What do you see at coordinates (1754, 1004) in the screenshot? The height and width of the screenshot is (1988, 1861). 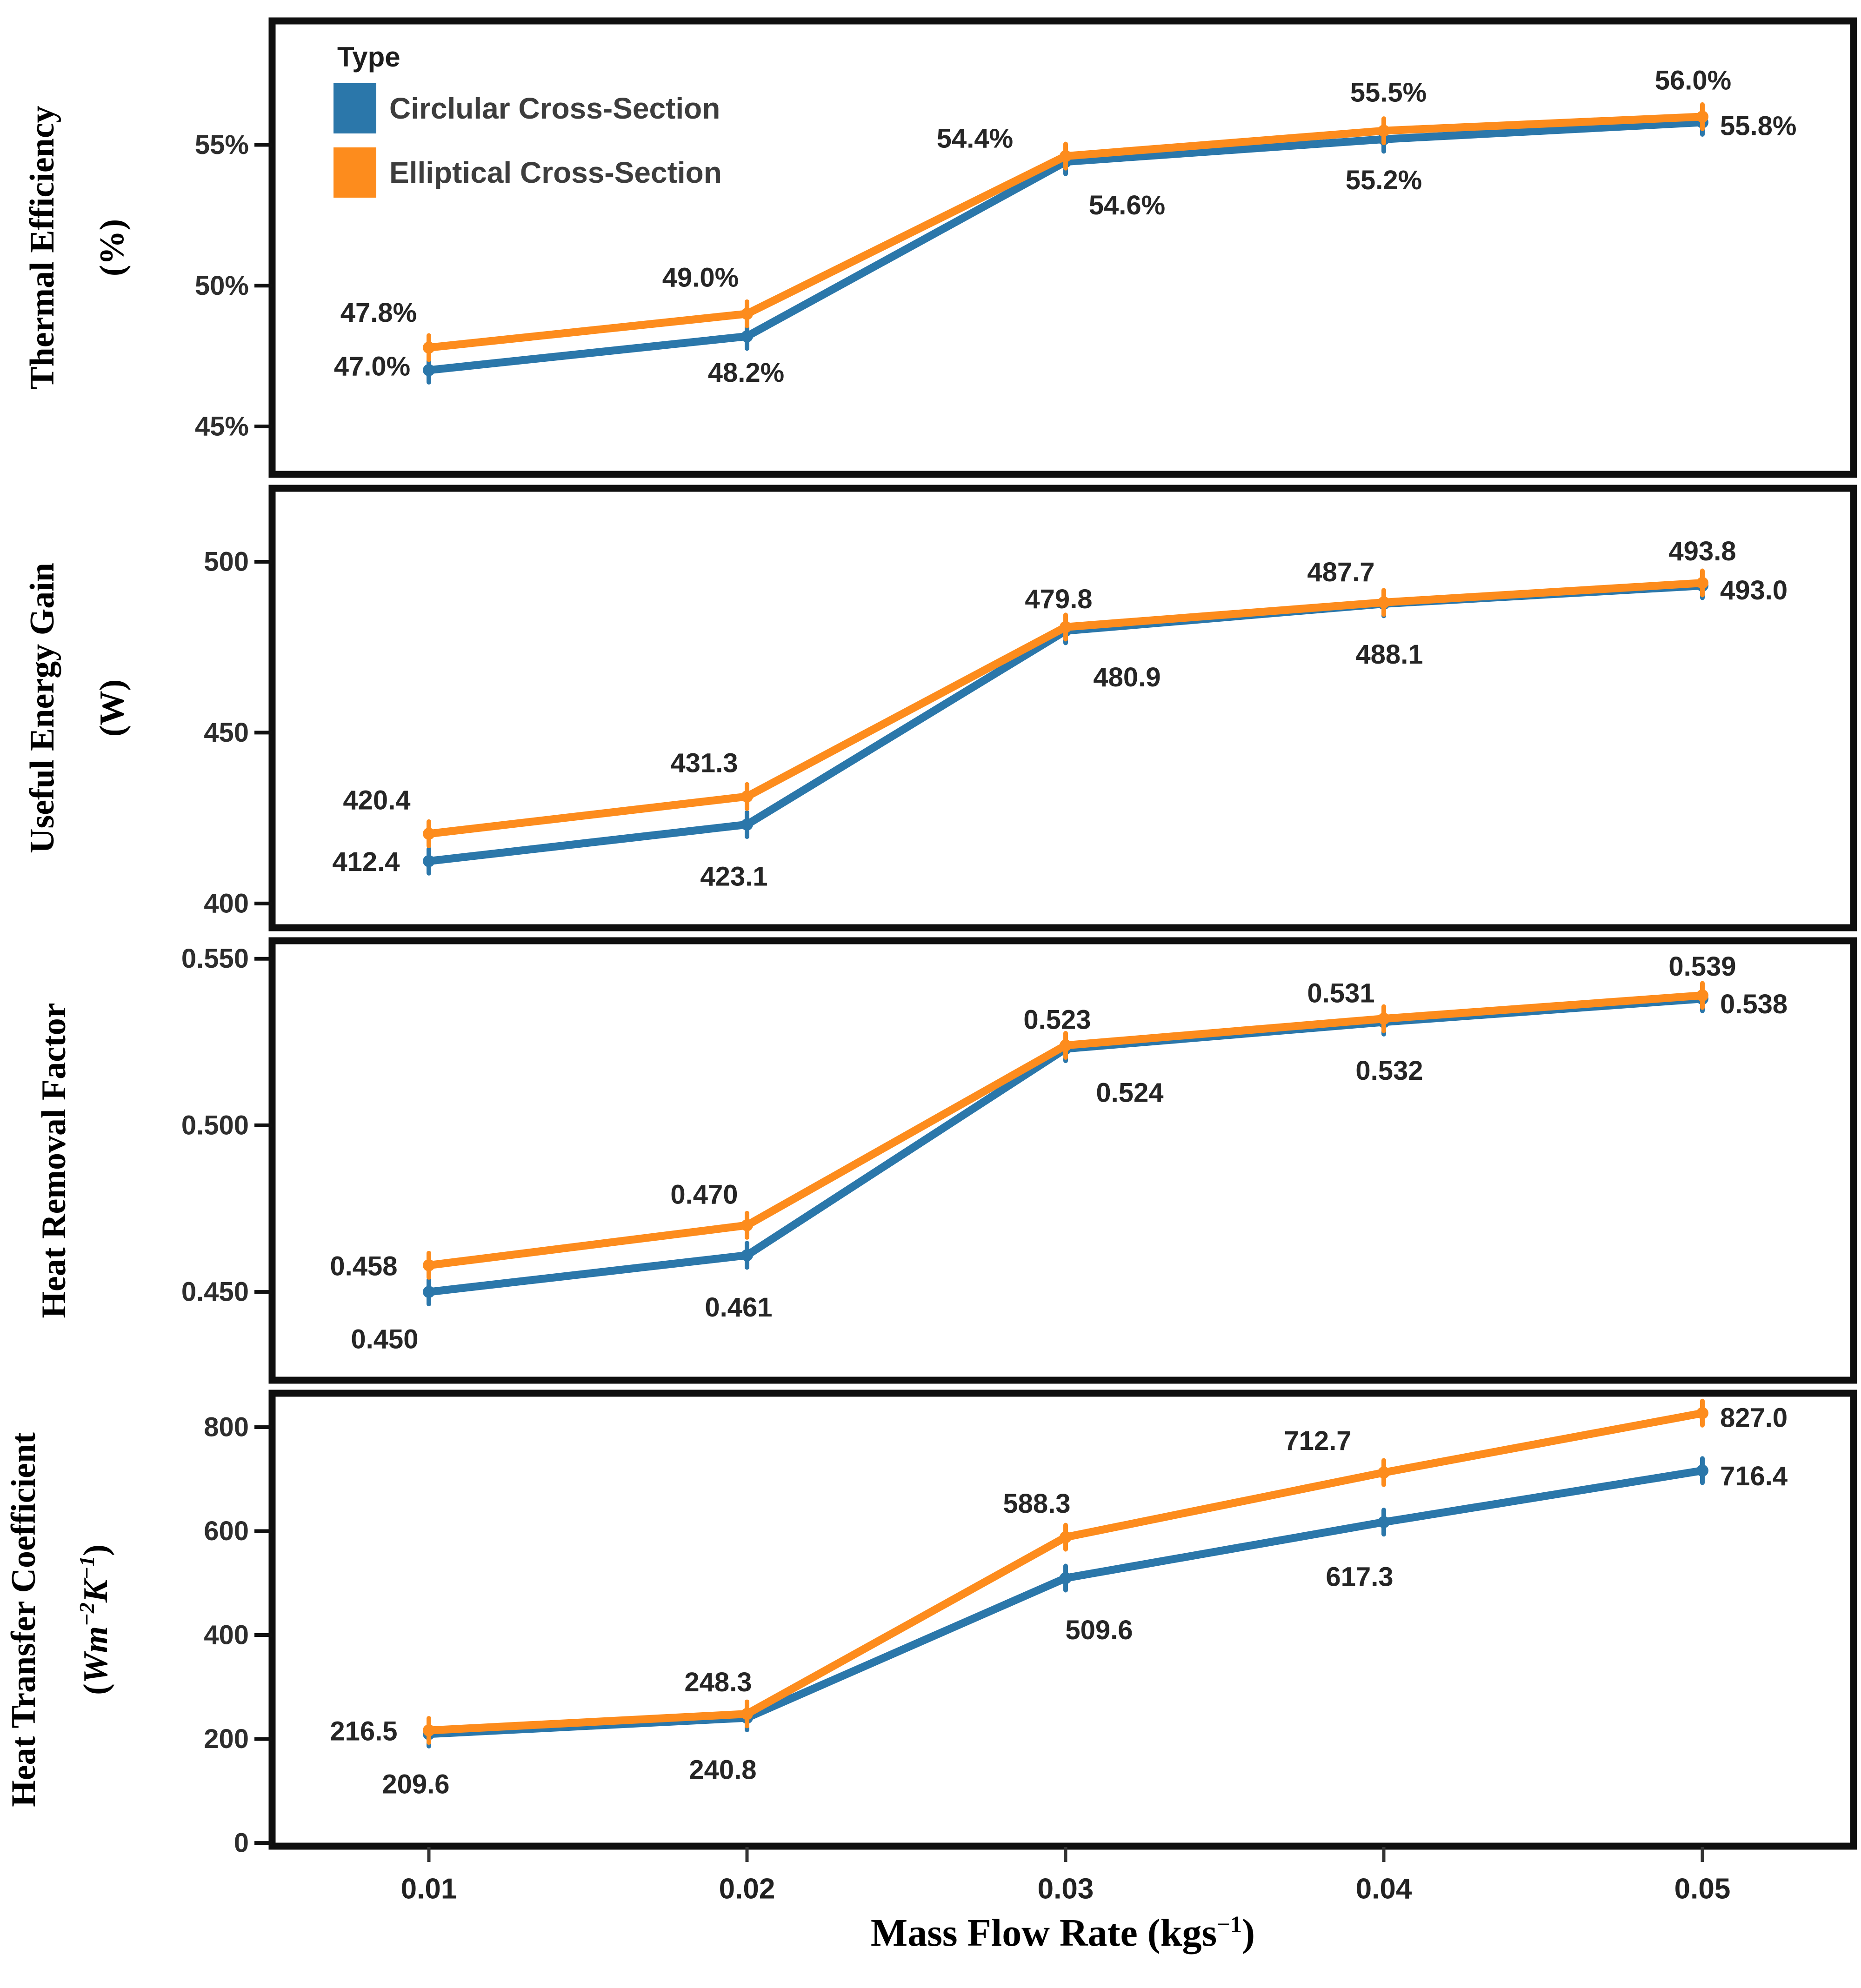 I see `data-point-label-circular: 0.538` at bounding box center [1754, 1004].